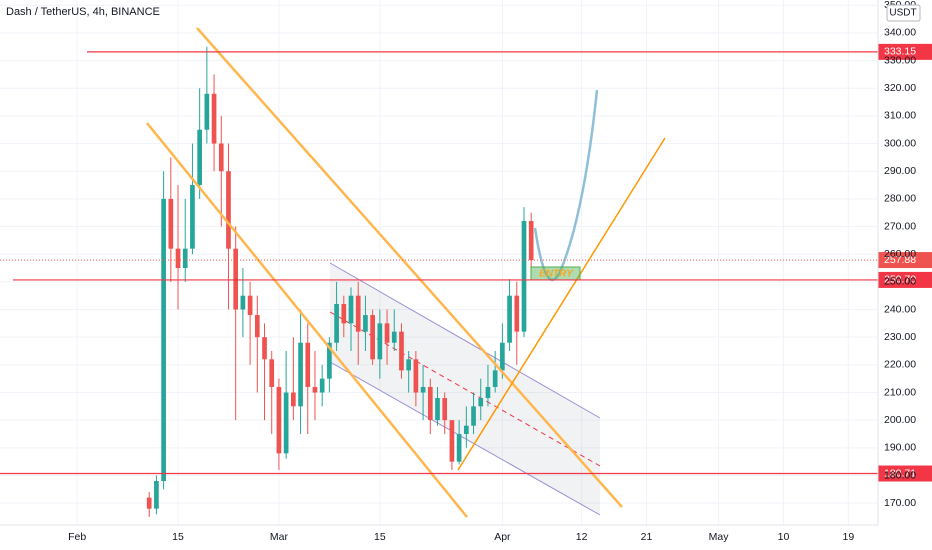  I want to click on y-tick-label: 270.00, so click(900, 226).